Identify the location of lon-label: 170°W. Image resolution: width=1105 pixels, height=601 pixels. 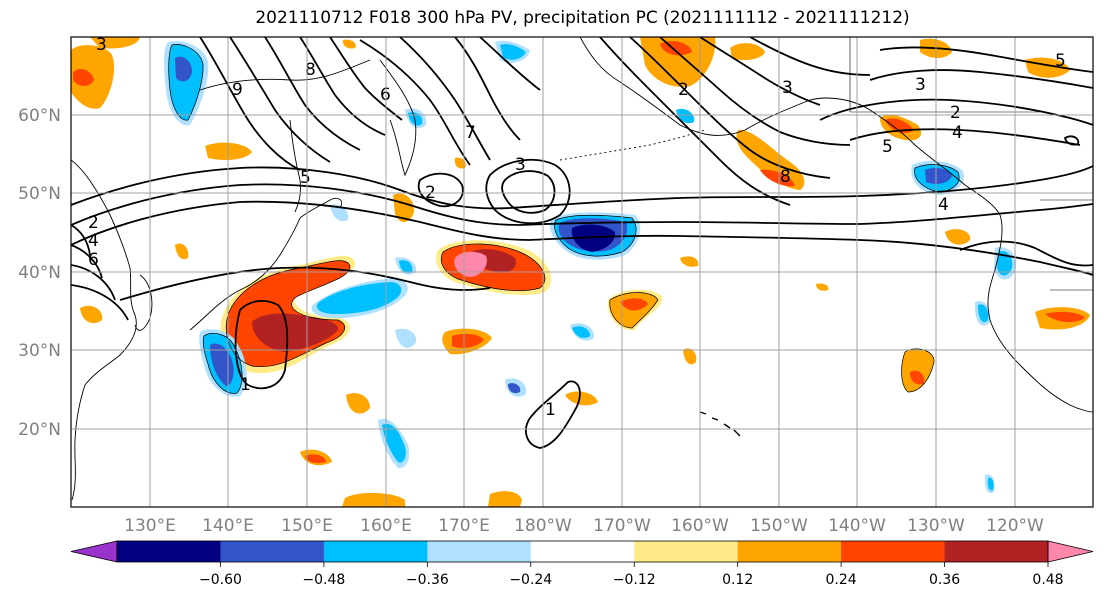
(622, 526).